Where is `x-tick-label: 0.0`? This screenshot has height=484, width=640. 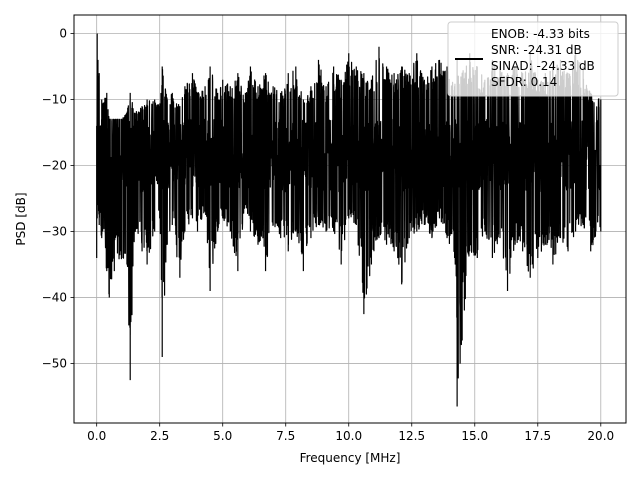
x-tick-label: 0.0 is located at coordinates (96, 436).